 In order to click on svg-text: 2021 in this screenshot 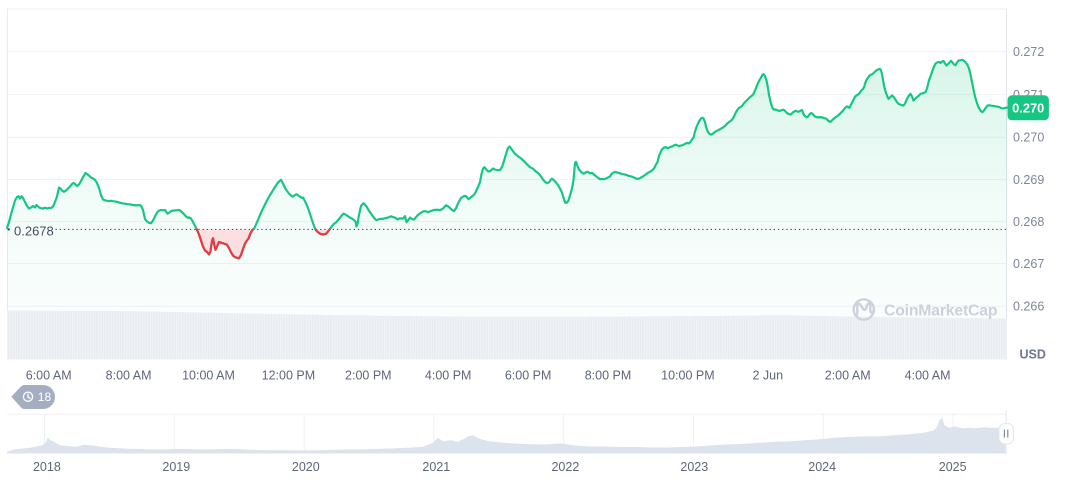, I will do `click(436, 467)`.